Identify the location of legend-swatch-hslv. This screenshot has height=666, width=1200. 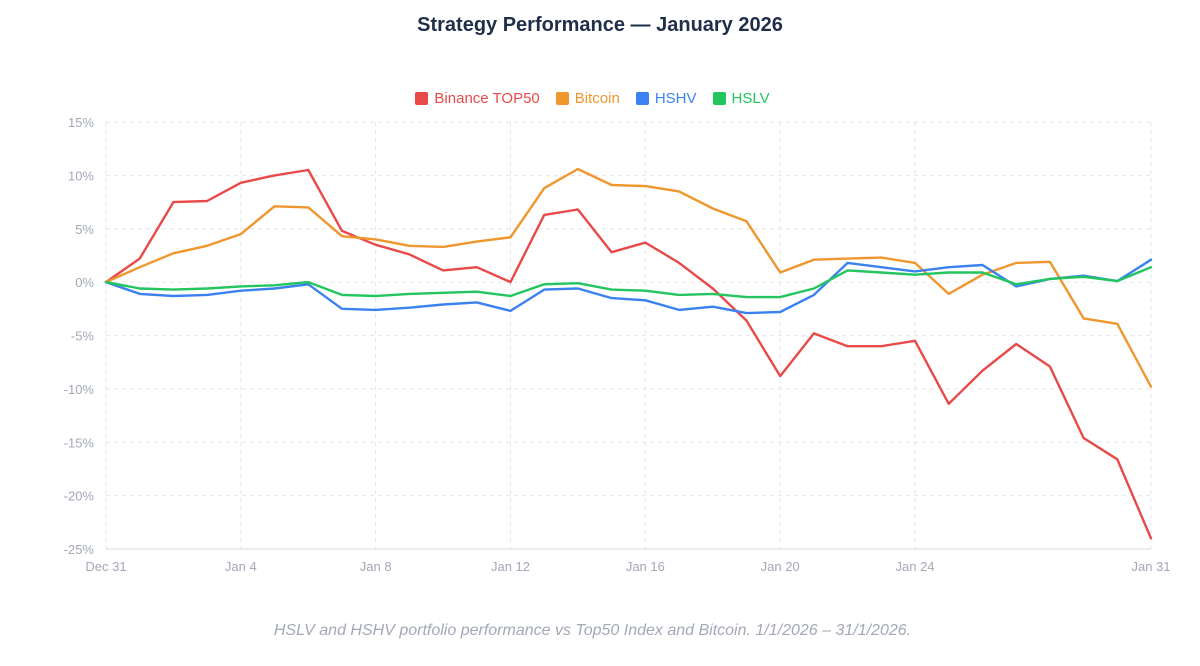
(719, 98).